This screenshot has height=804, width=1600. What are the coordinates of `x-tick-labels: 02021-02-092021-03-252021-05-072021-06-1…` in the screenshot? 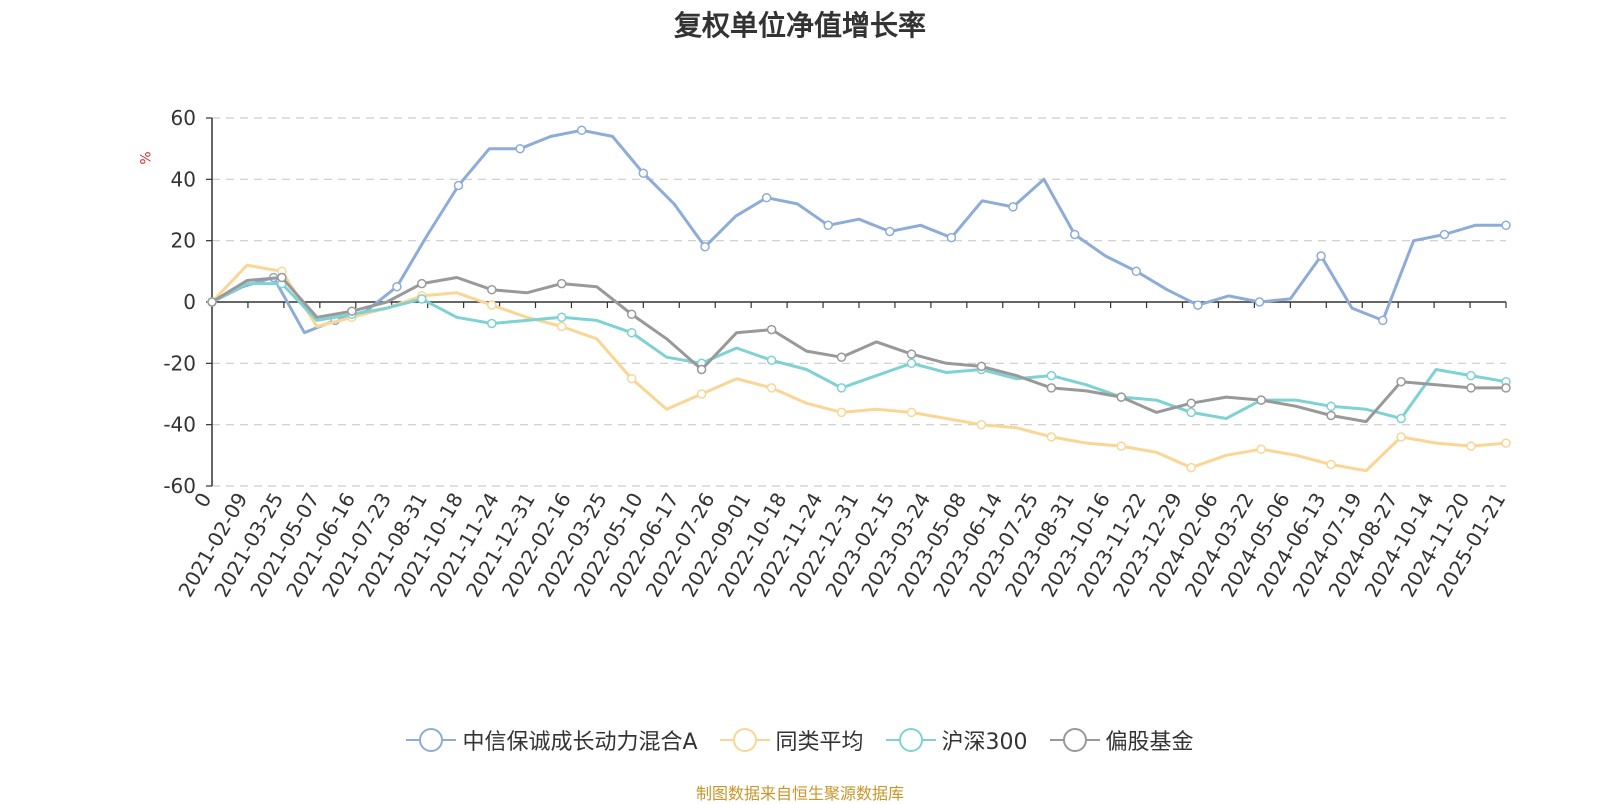 It's located at (841, 544).